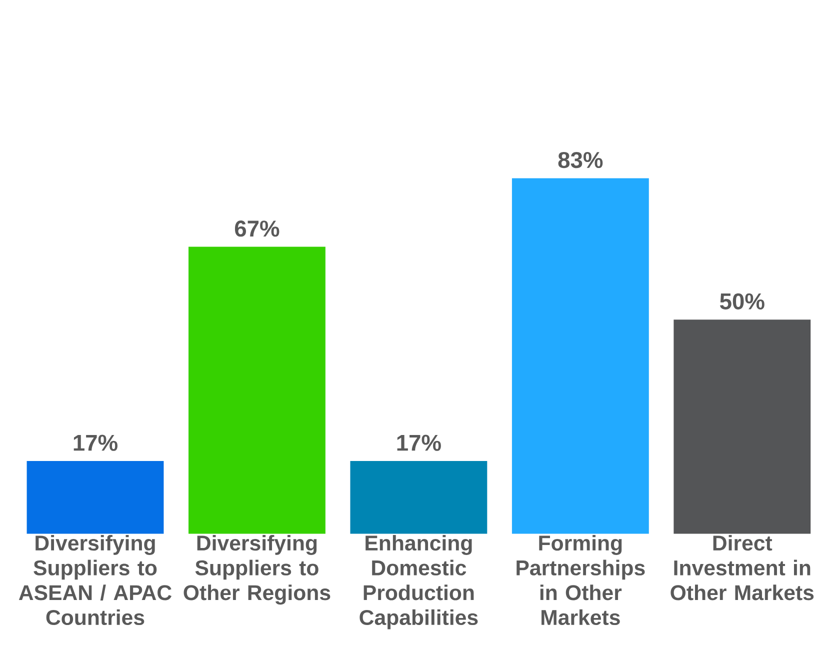 The width and height of the screenshot is (823, 655). I want to click on data-label: 83%, so click(580, 160).